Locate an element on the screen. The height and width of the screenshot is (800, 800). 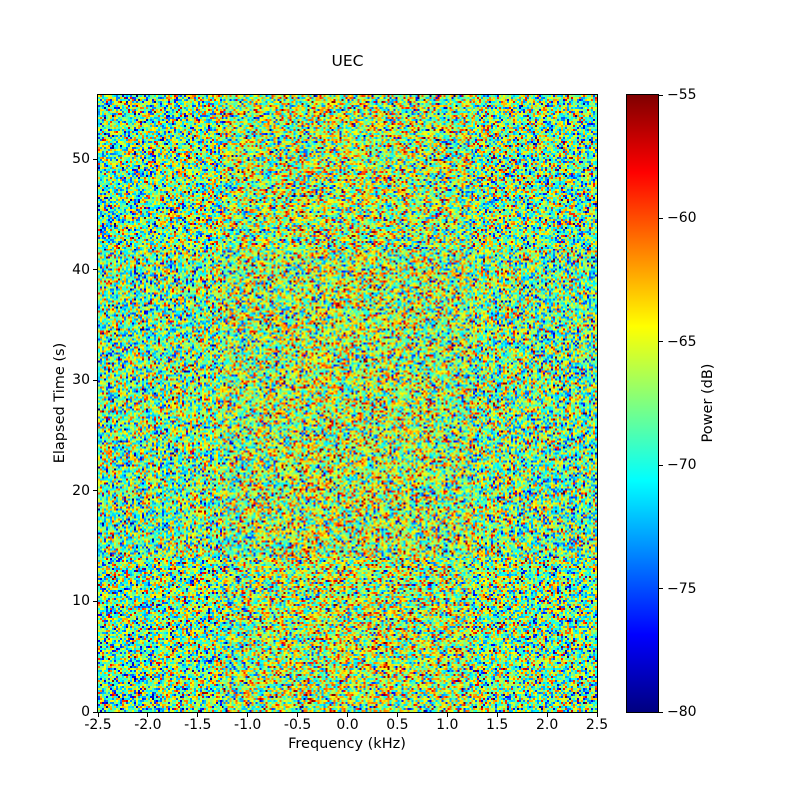
y-tick-label: 0 is located at coordinates (85, 712).